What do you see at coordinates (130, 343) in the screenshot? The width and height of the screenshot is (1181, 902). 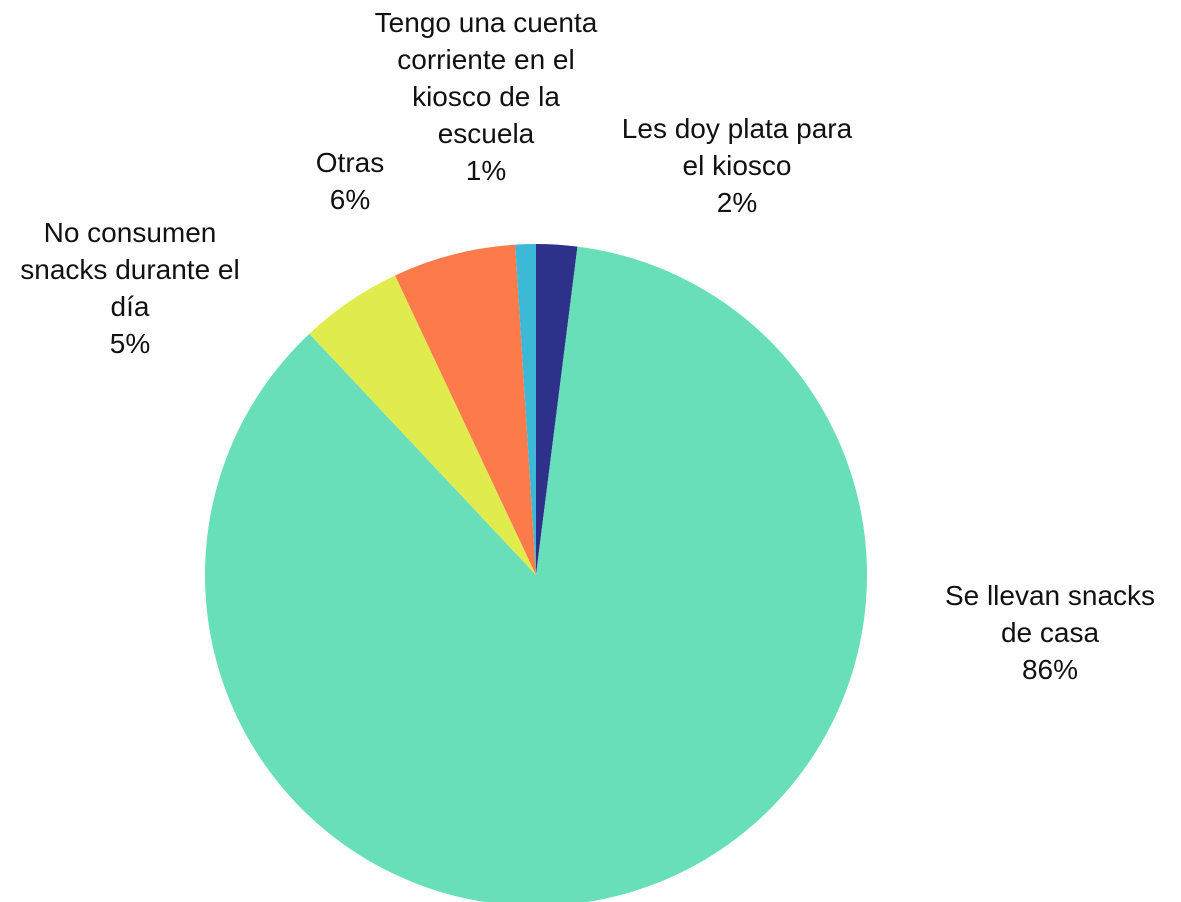 I see `slice-value-label: 5%` at bounding box center [130, 343].